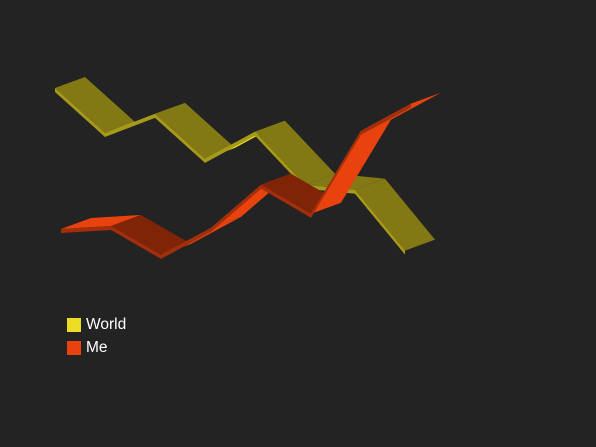  Describe the element at coordinates (74, 324) in the screenshot. I see `legend-swatch-world` at that location.